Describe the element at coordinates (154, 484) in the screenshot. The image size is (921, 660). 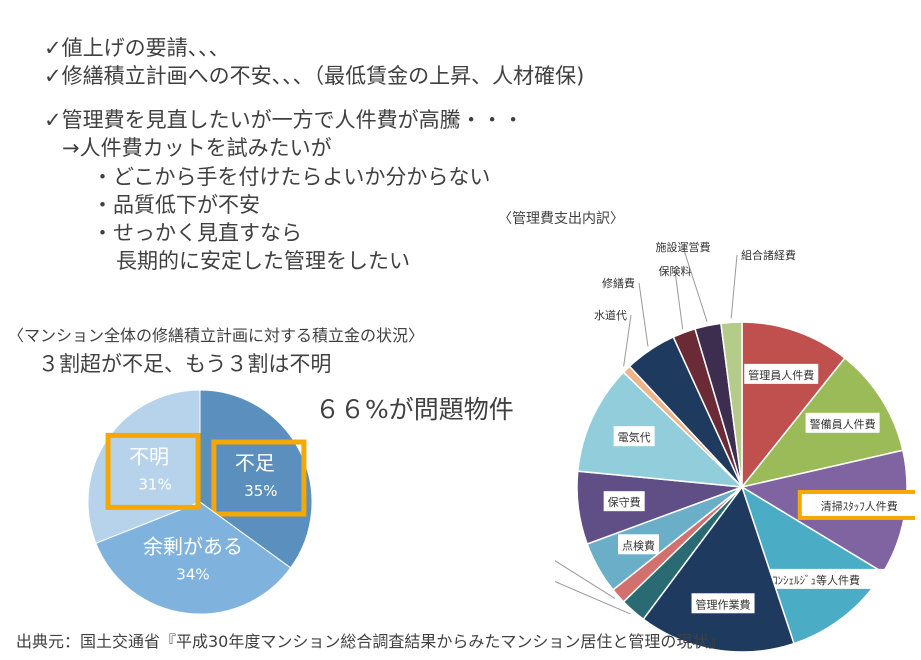
I see `left-pie-percent-label: 31%` at that location.